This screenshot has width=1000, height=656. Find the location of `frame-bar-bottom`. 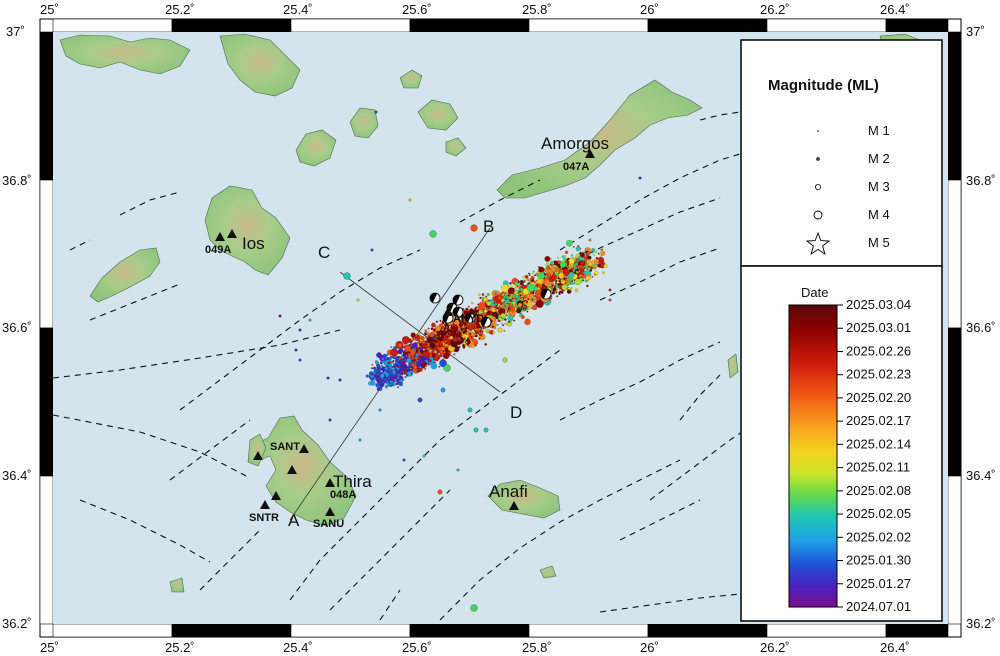

frame-bar-bottom is located at coordinates (469, 630).